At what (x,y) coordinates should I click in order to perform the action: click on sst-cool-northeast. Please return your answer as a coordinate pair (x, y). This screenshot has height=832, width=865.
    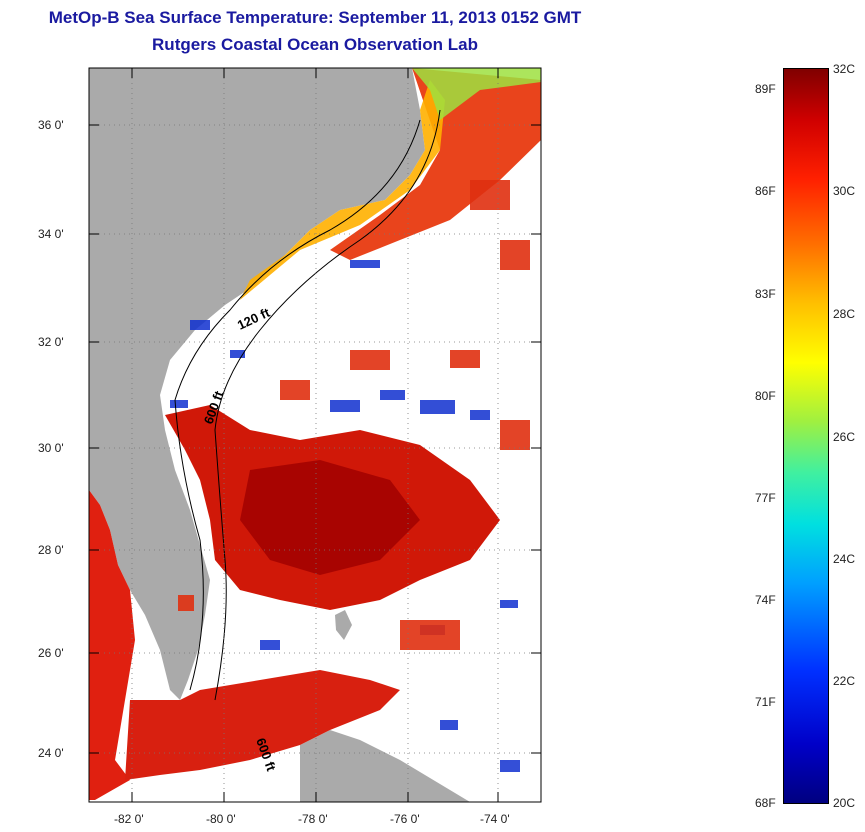
    Looking at the image, I should click on (476, 94).